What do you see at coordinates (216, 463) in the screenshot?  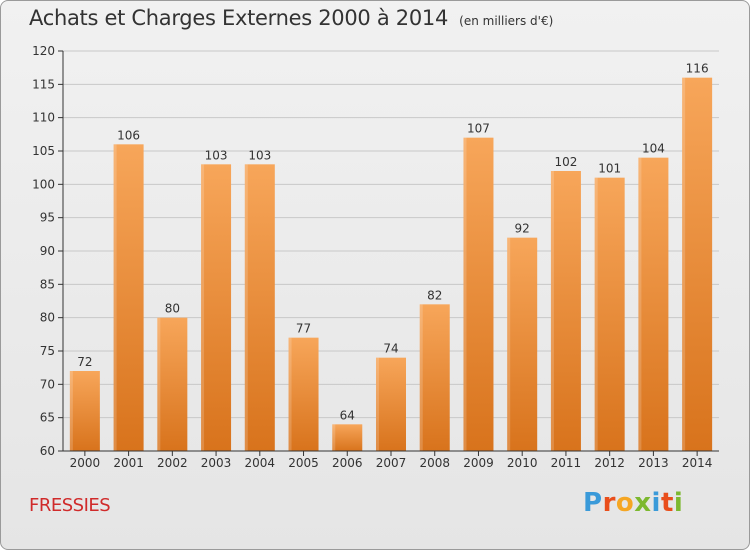 I see `x-tick-label: 2003` at bounding box center [216, 463].